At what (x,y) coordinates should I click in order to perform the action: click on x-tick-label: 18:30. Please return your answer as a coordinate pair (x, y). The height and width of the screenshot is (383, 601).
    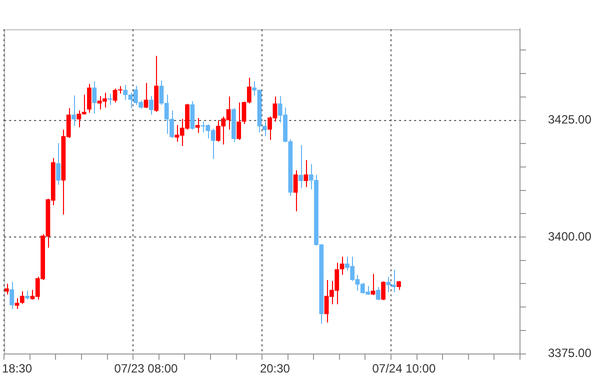
    Looking at the image, I should click on (17, 368).